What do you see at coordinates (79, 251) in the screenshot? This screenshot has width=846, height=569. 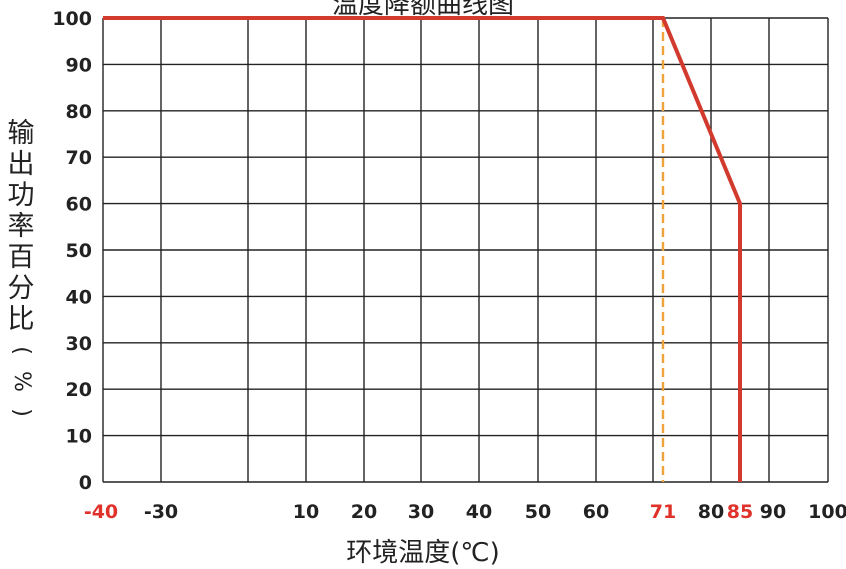 I see `y-tick-label: 50` at bounding box center [79, 251].